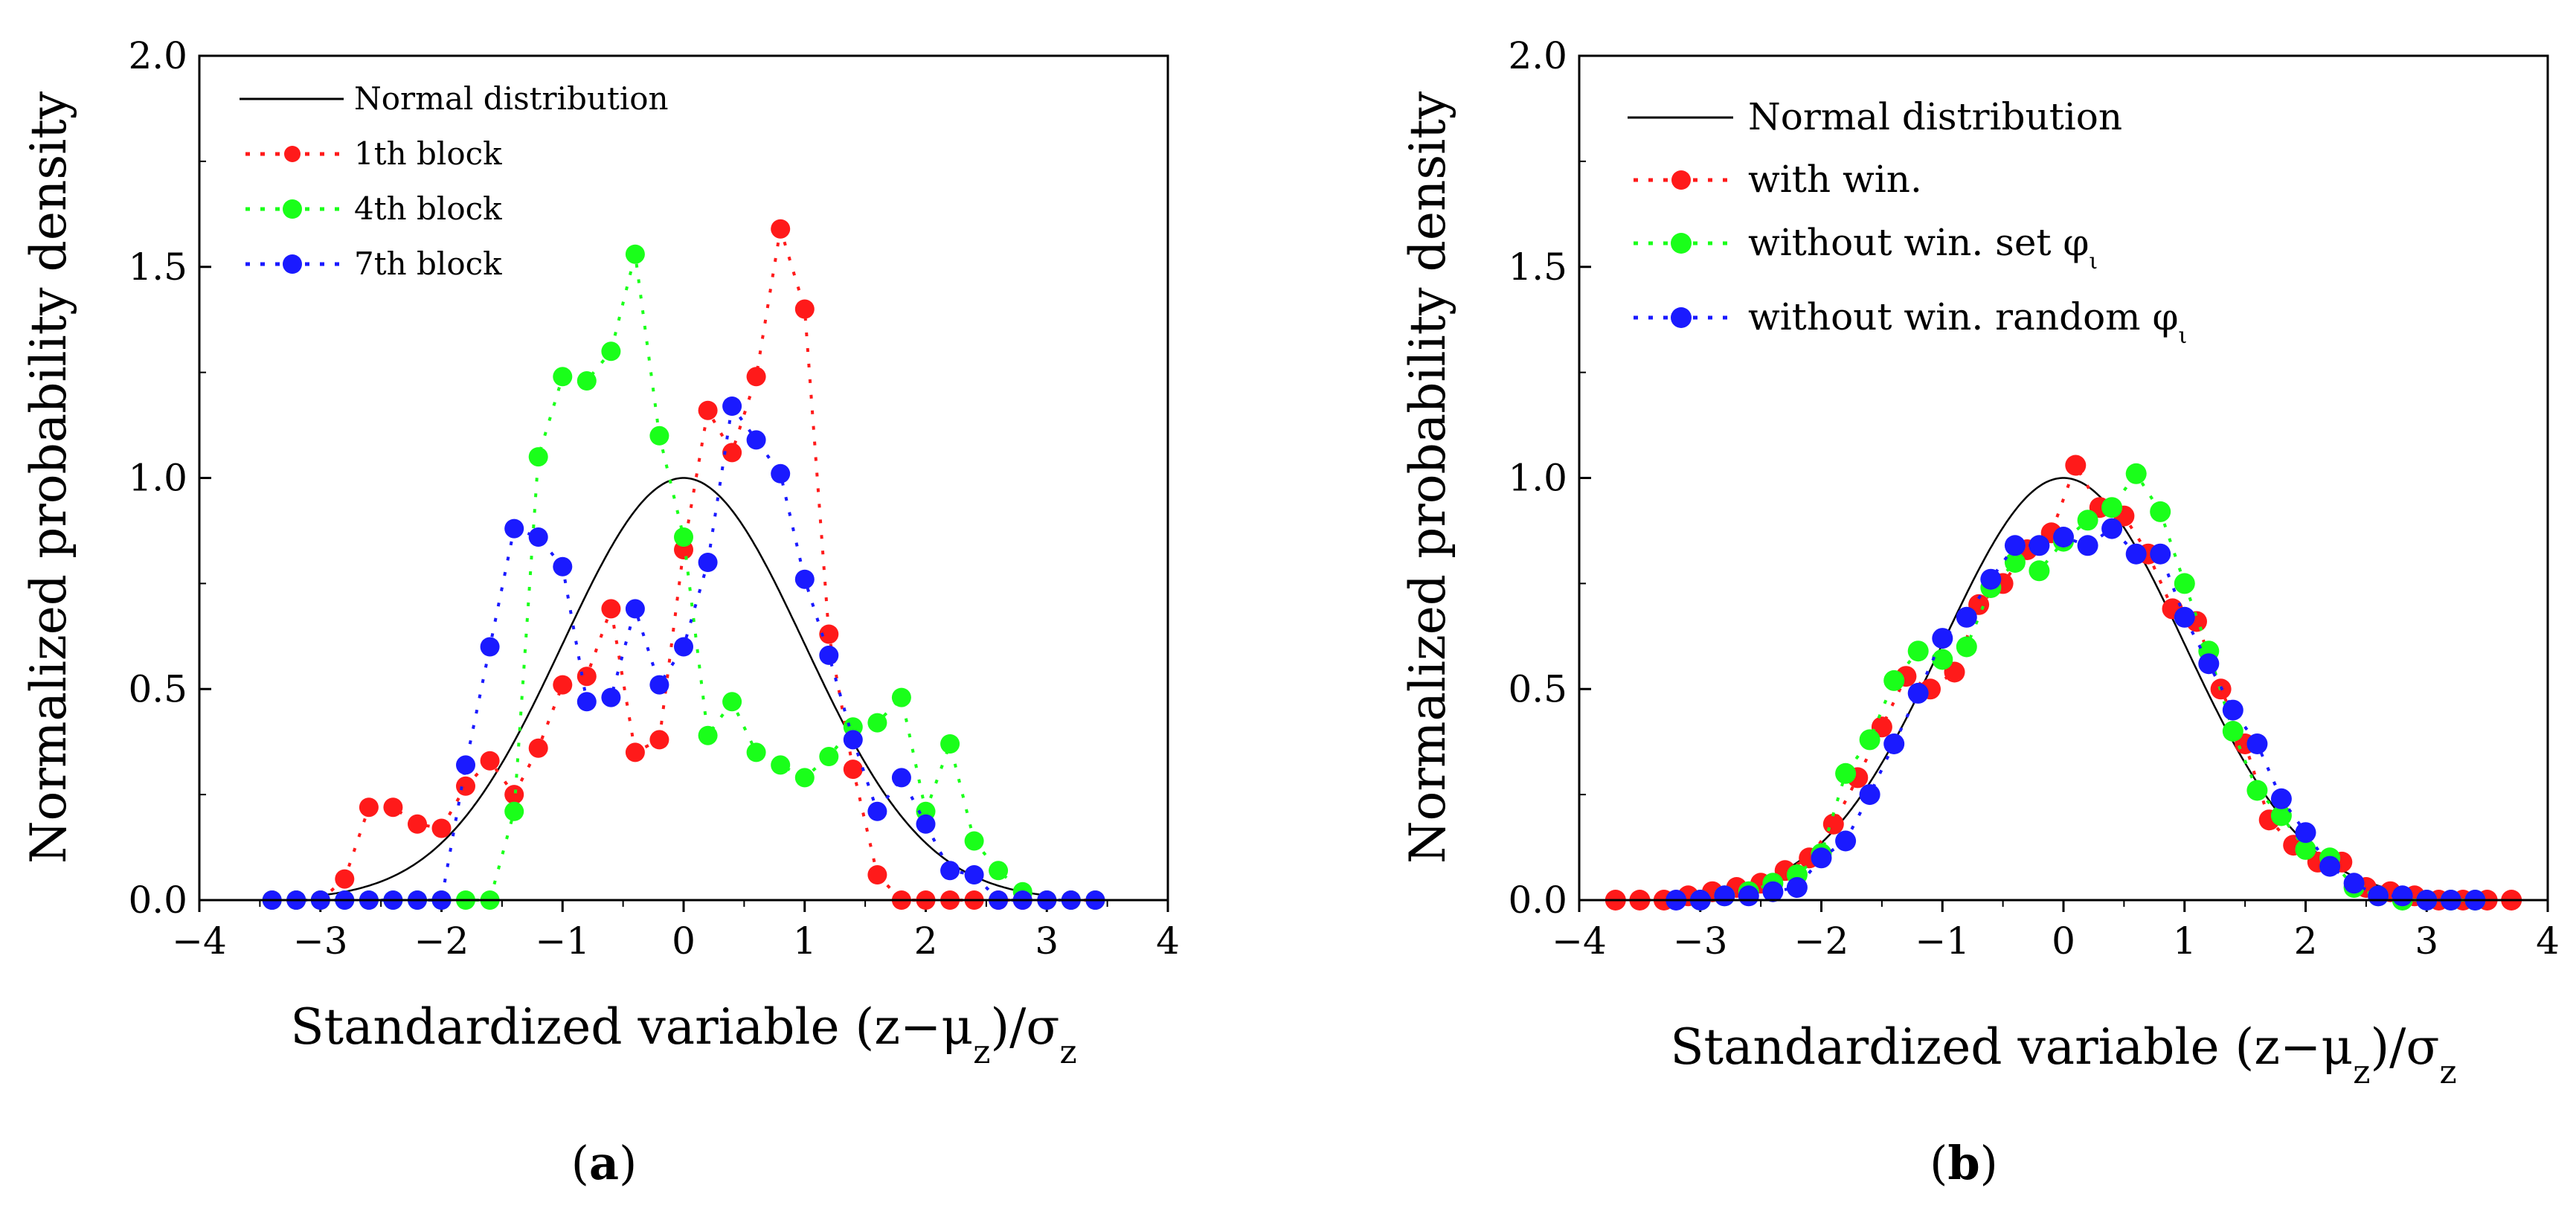 This screenshot has width=2576, height=1217. I want to click on legend-b-with-win-label: with win., so click(1835, 180).